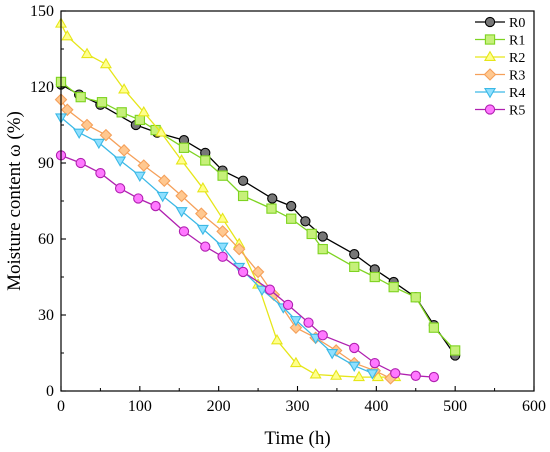 Image resolution: width=550 pixels, height=452 pixels. What do you see at coordinates (517, 58) in the screenshot?
I see `legend-label: R2` at bounding box center [517, 58].